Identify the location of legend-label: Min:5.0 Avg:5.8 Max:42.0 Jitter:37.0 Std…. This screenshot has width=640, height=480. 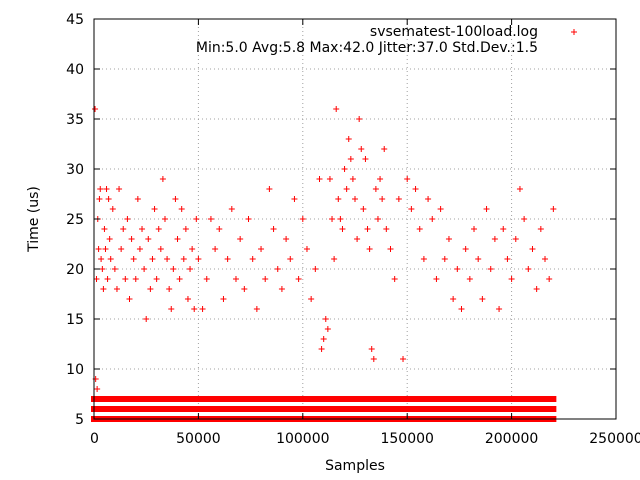
(367, 48).